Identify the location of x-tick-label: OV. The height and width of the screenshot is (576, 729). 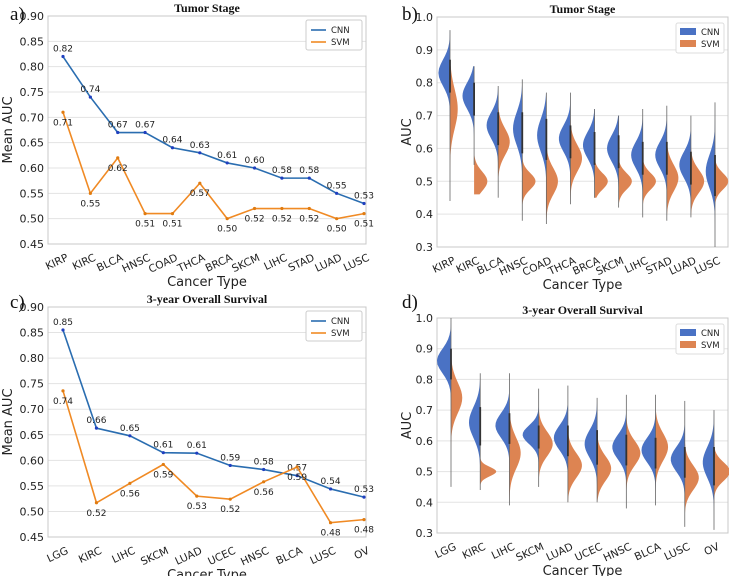
(712, 549).